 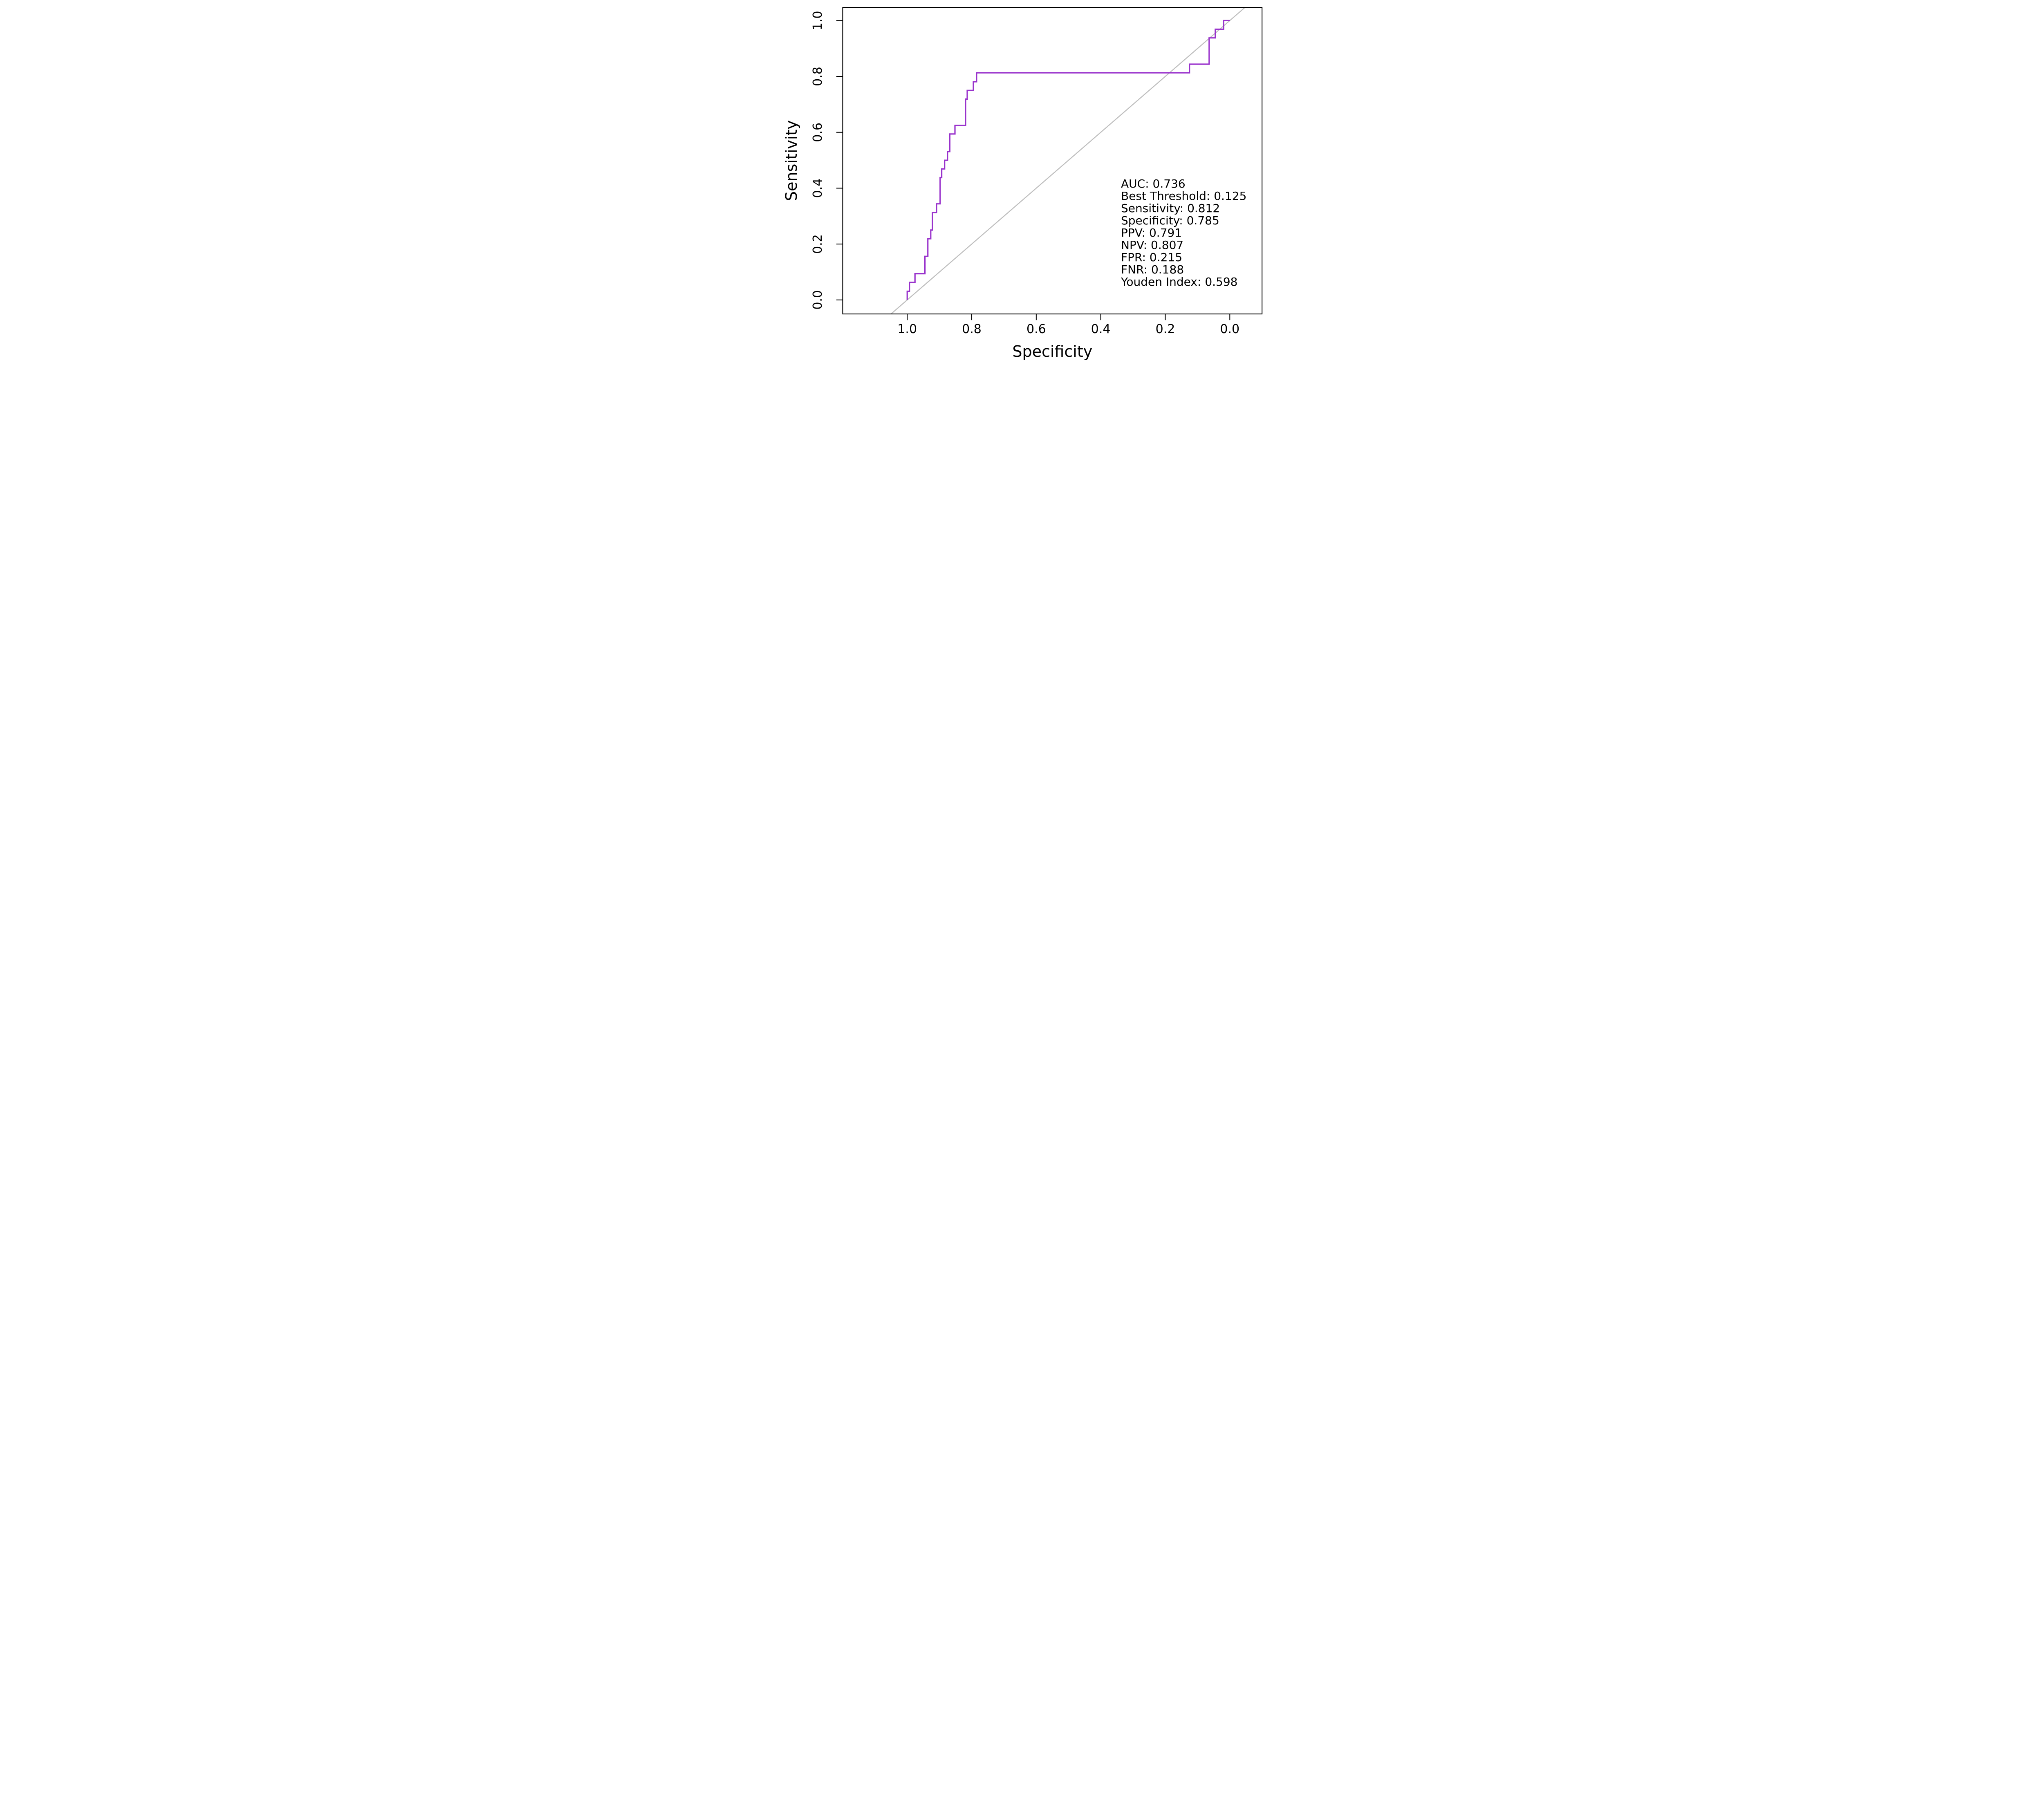 What do you see at coordinates (907, 329) in the screenshot?
I see `x-axis-tick-label: 1.0` at bounding box center [907, 329].